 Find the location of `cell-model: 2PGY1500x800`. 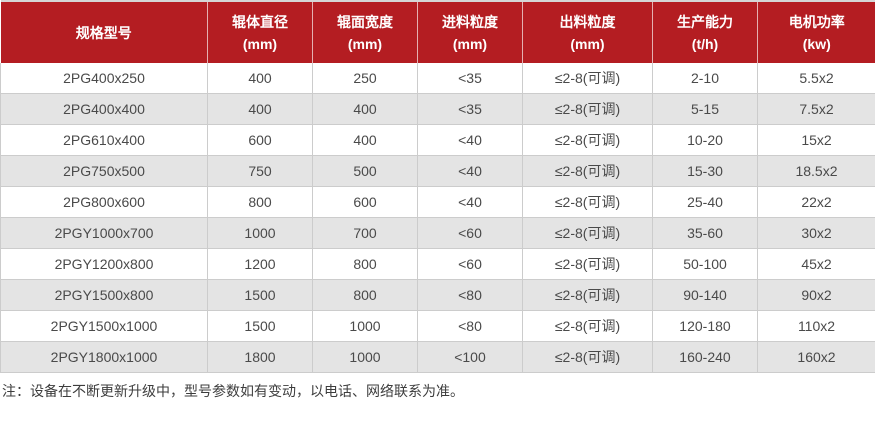

cell-model: 2PGY1500x800 is located at coordinates (104, 295).